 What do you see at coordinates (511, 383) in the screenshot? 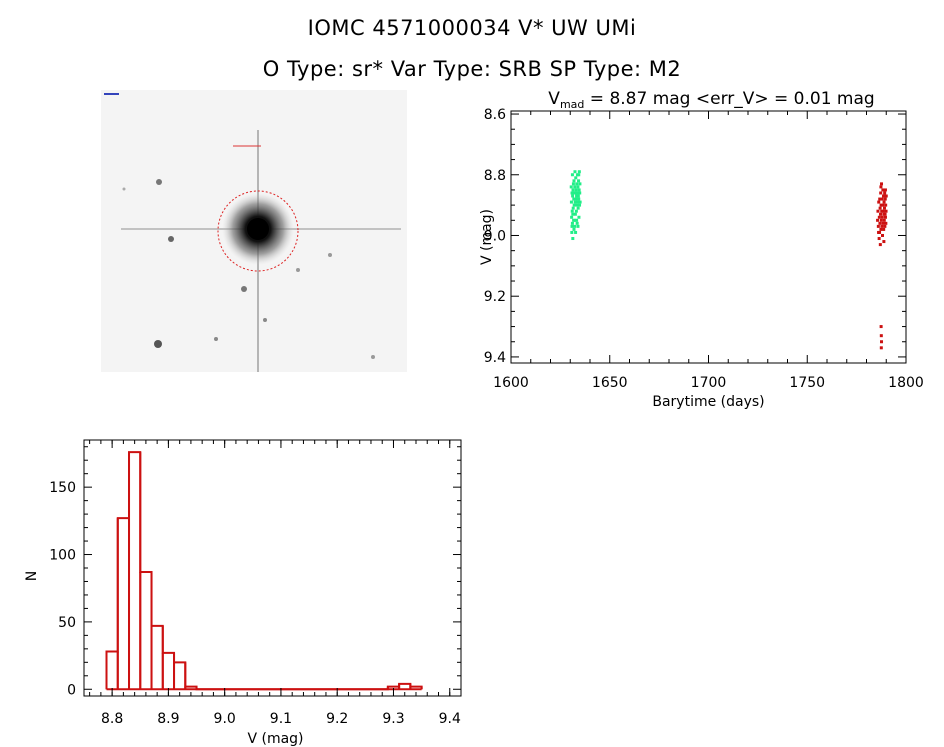
I see `x-tick-label: 1600` at bounding box center [511, 383].